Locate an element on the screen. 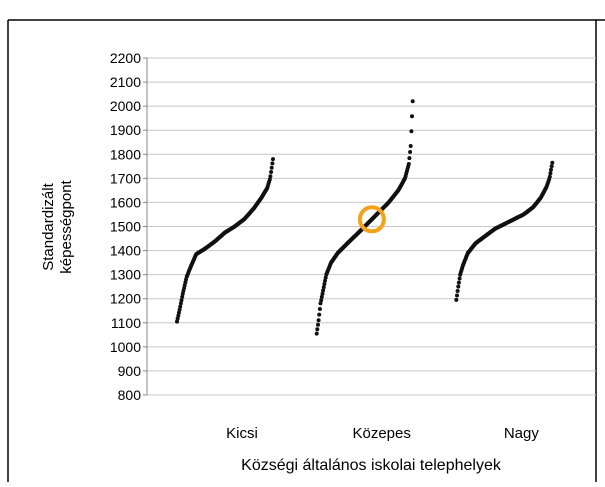  y-tick-label: 1900 is located at coordinates (125, 130).